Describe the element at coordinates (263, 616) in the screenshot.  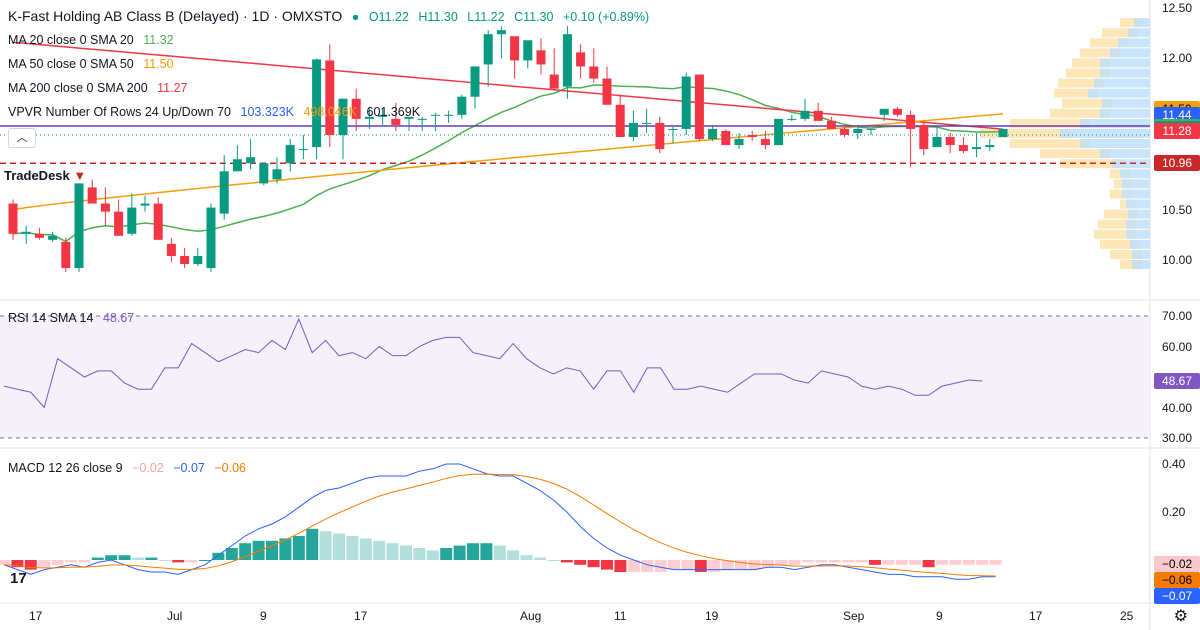
I see `x-axis-label: 9` at that location.